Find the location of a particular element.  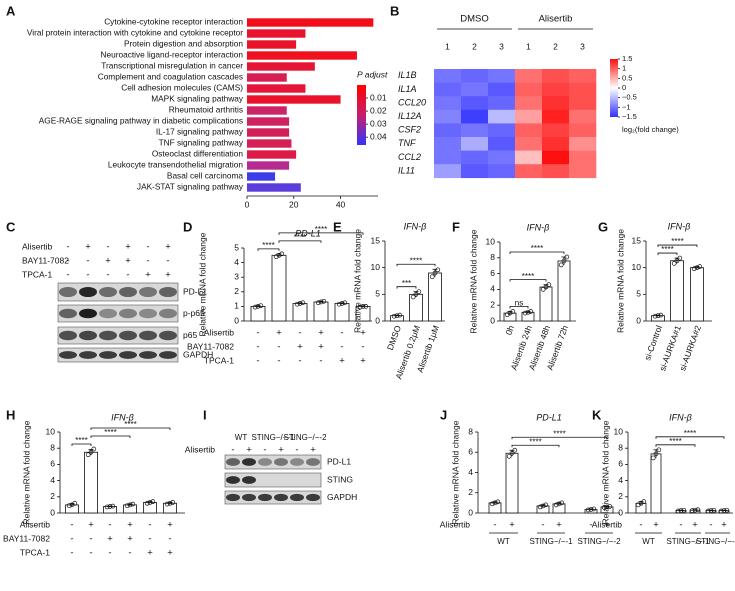

y-tick-label: 8 is located at coordinates (470, 431).